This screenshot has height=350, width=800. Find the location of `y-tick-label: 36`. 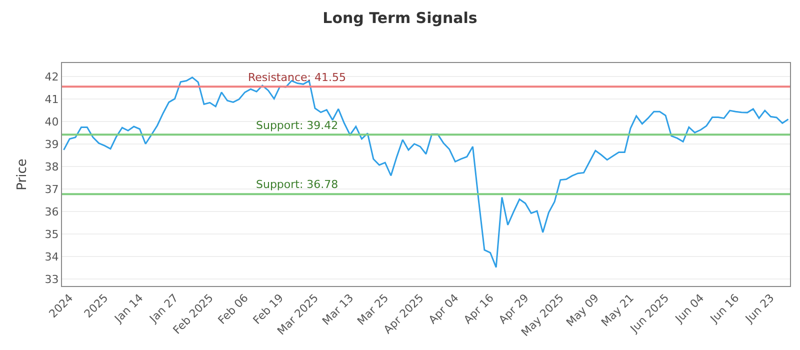

y-tick-label: 36 is located at coordinates (51, 212).